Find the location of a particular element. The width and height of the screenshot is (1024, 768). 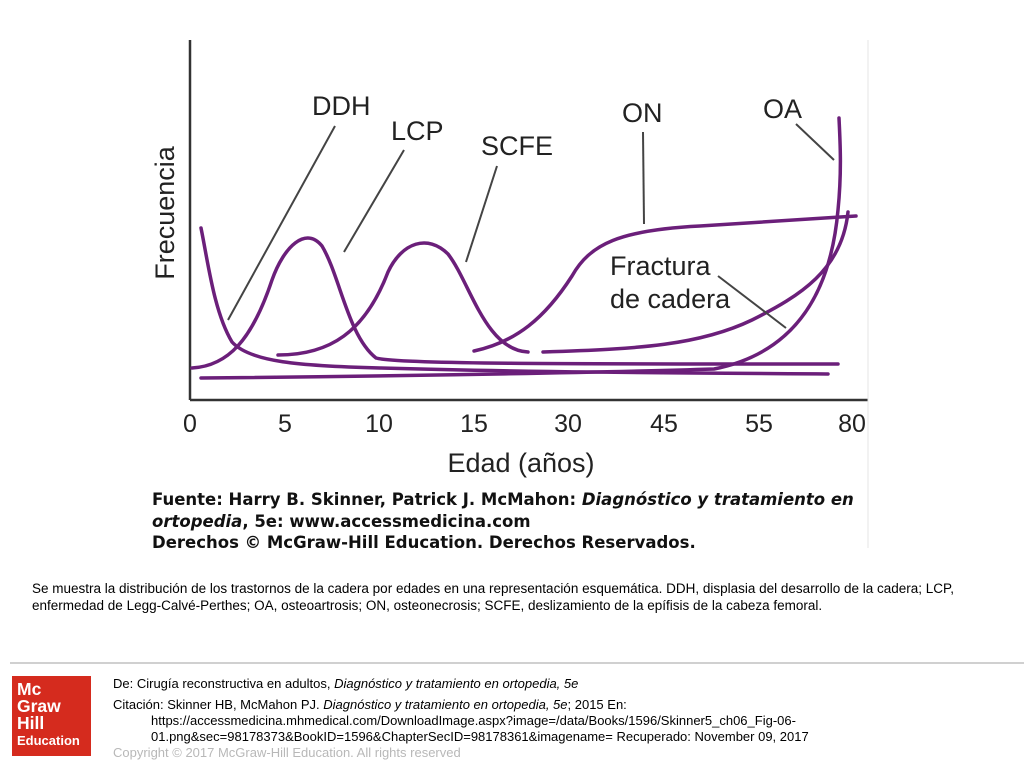

scfe-label: SCFE is located at coordinates (517, 146).